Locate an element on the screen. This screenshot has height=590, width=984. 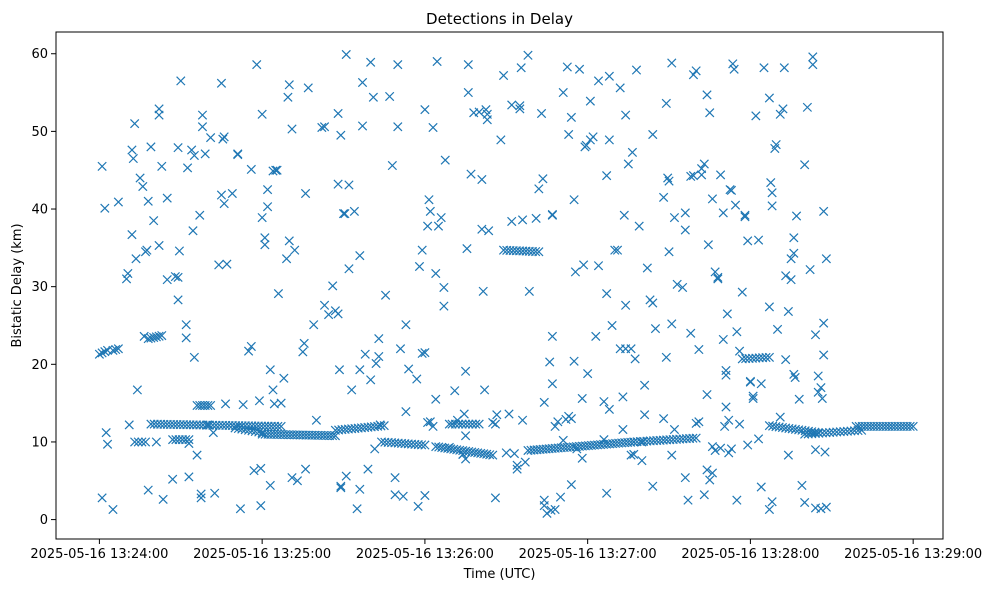
y-tick-label: 50 is located at coordinates (39, 132).